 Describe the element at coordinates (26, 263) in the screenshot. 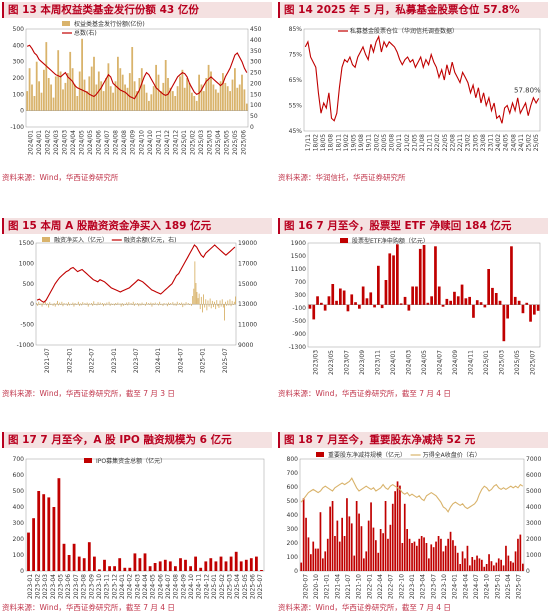

I see `y-tick-label: 1000` at that location.